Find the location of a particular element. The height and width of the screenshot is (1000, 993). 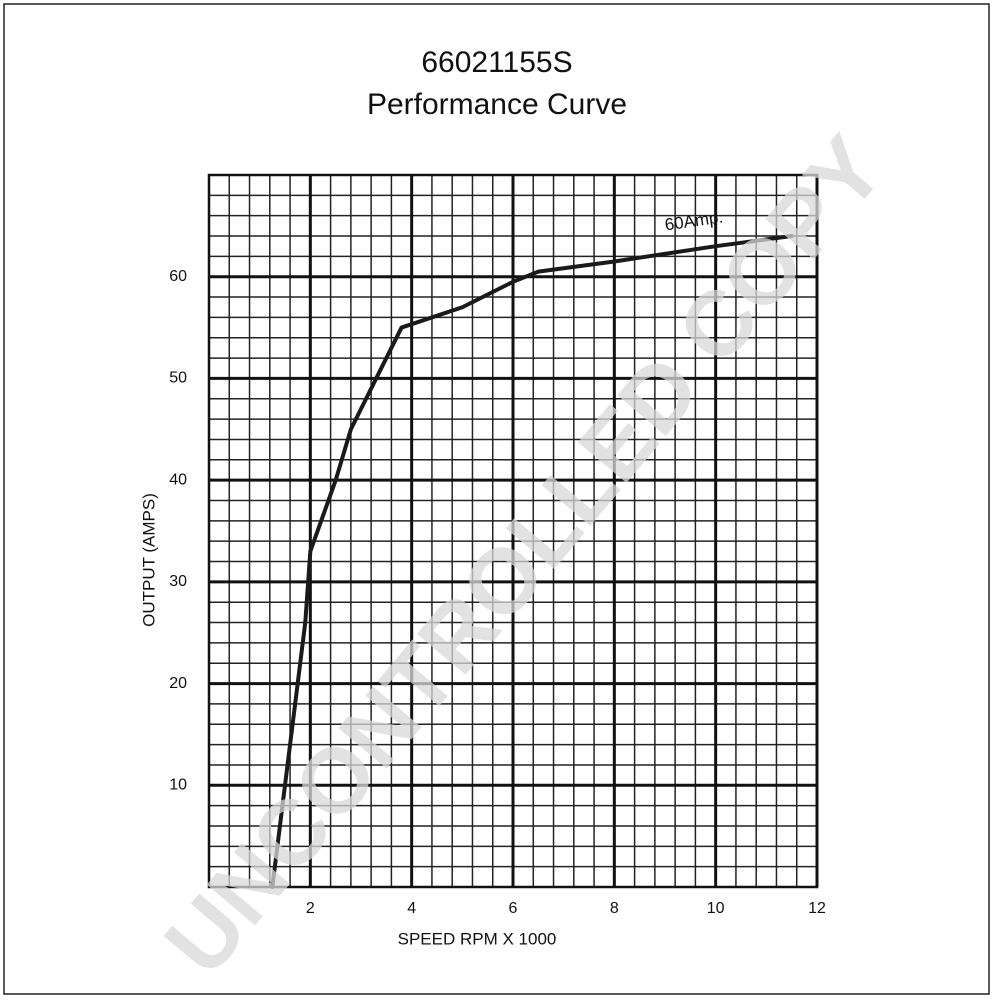

y-tick-label: 20 is located at coordinates (178, 683).